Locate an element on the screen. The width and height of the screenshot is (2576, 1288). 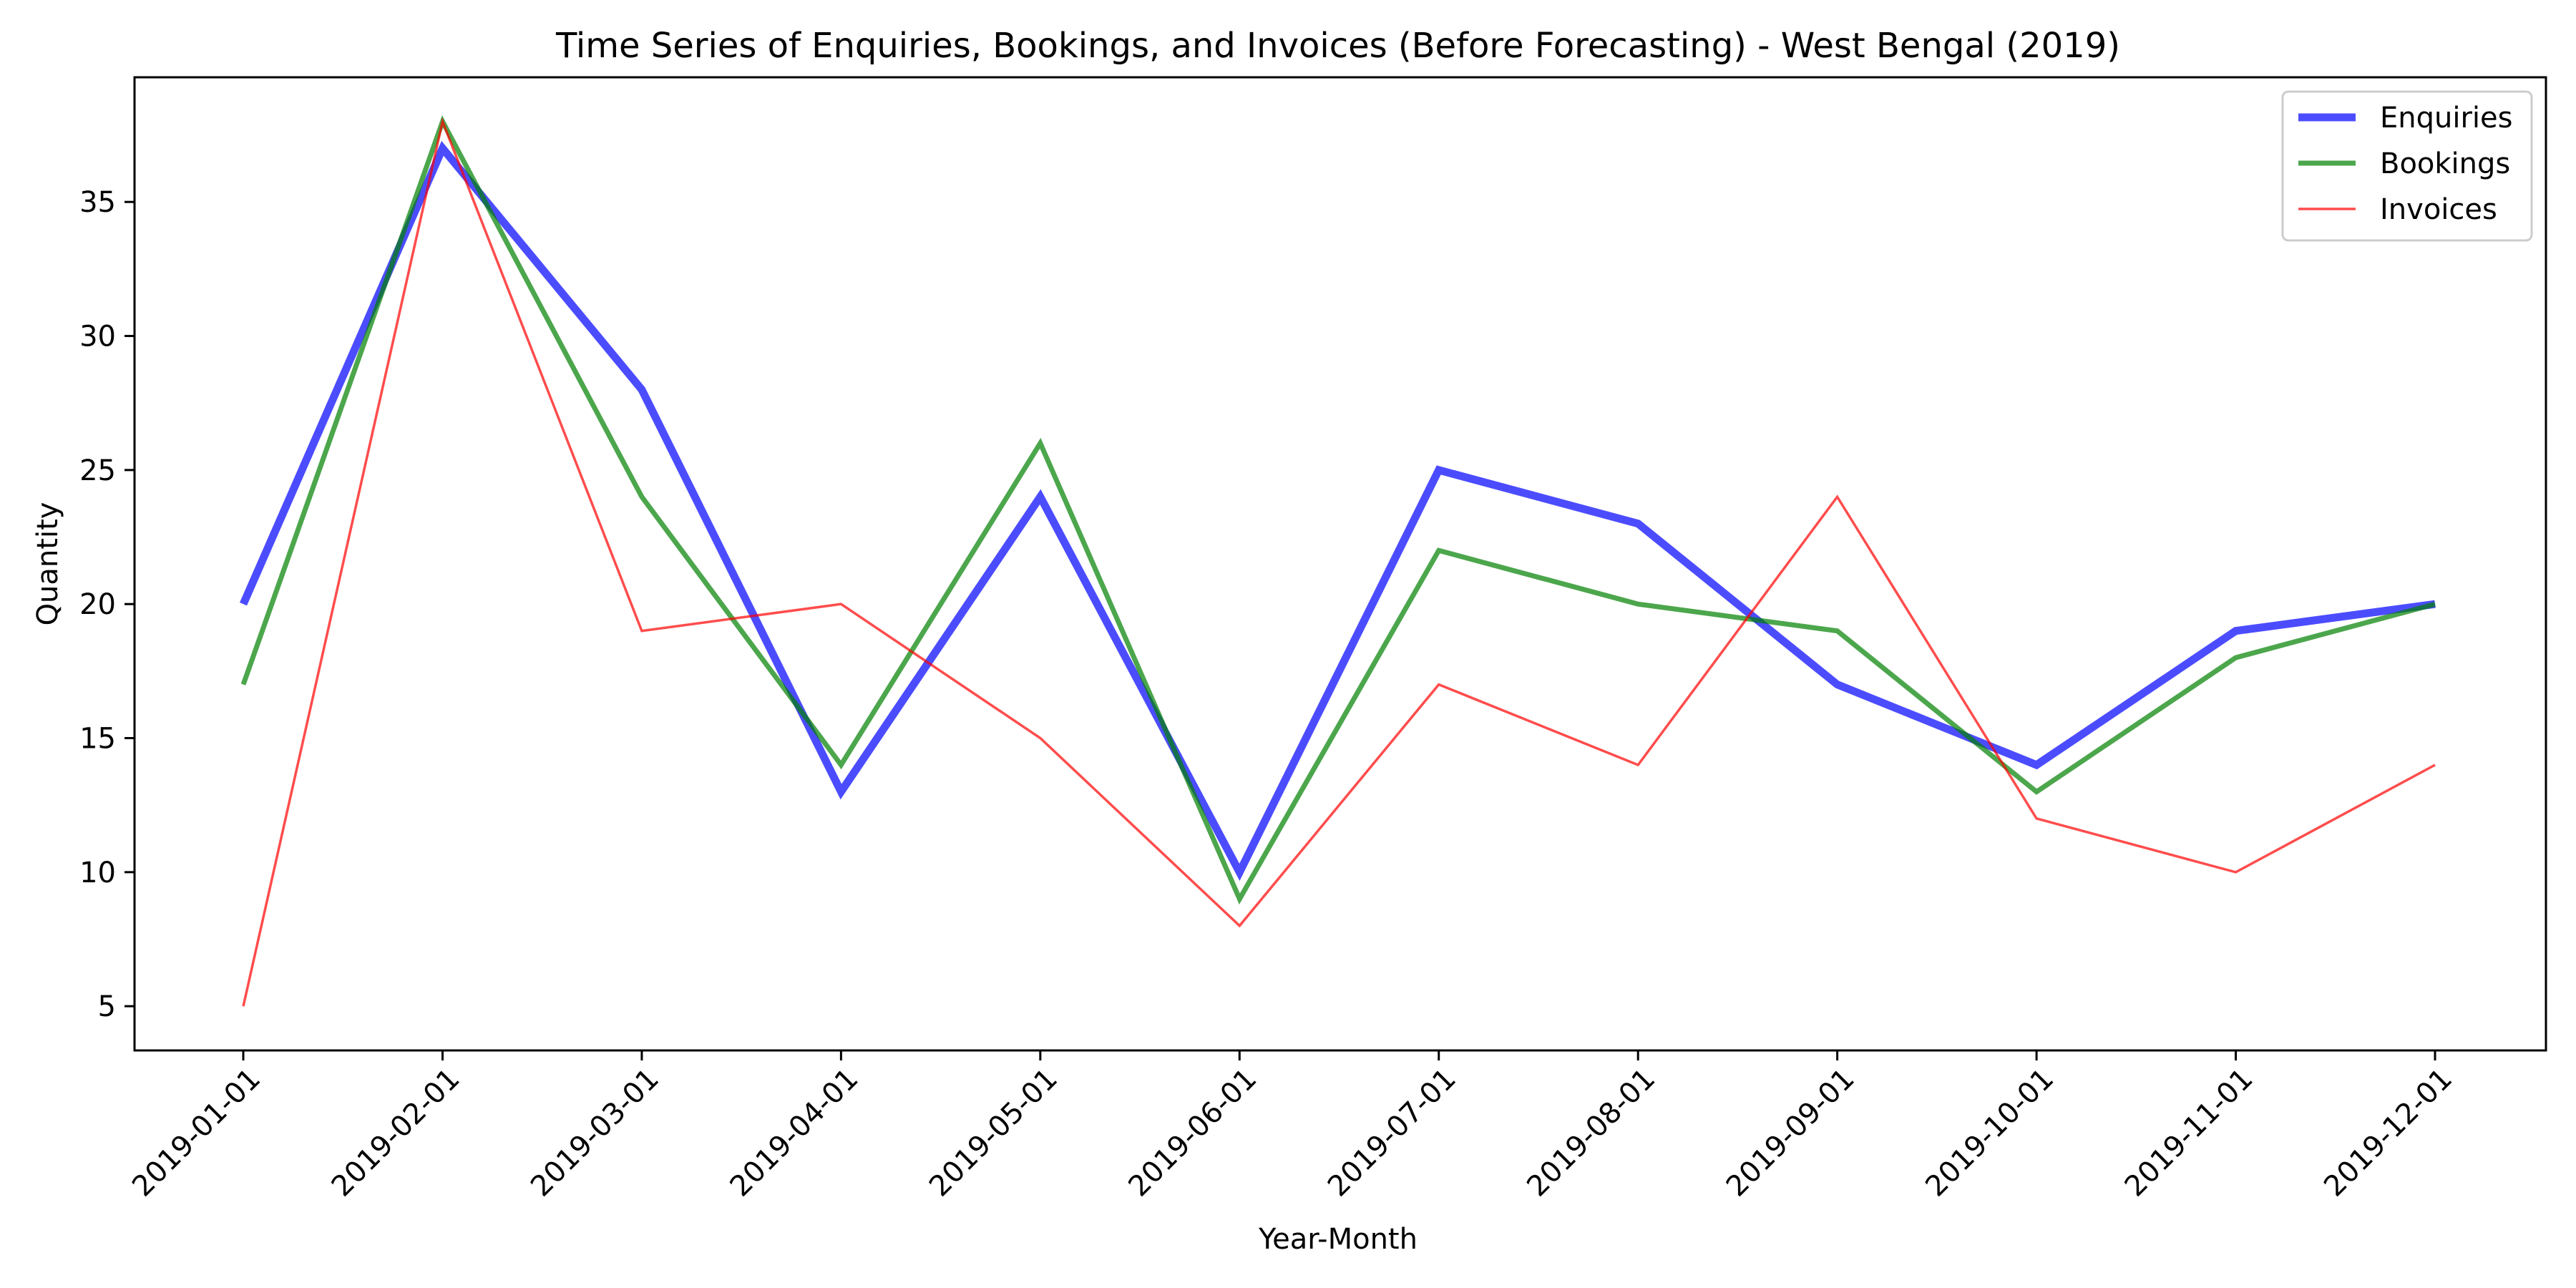
x-tick-label: 2019-09-01 is located at coordinates (1790, 1133).